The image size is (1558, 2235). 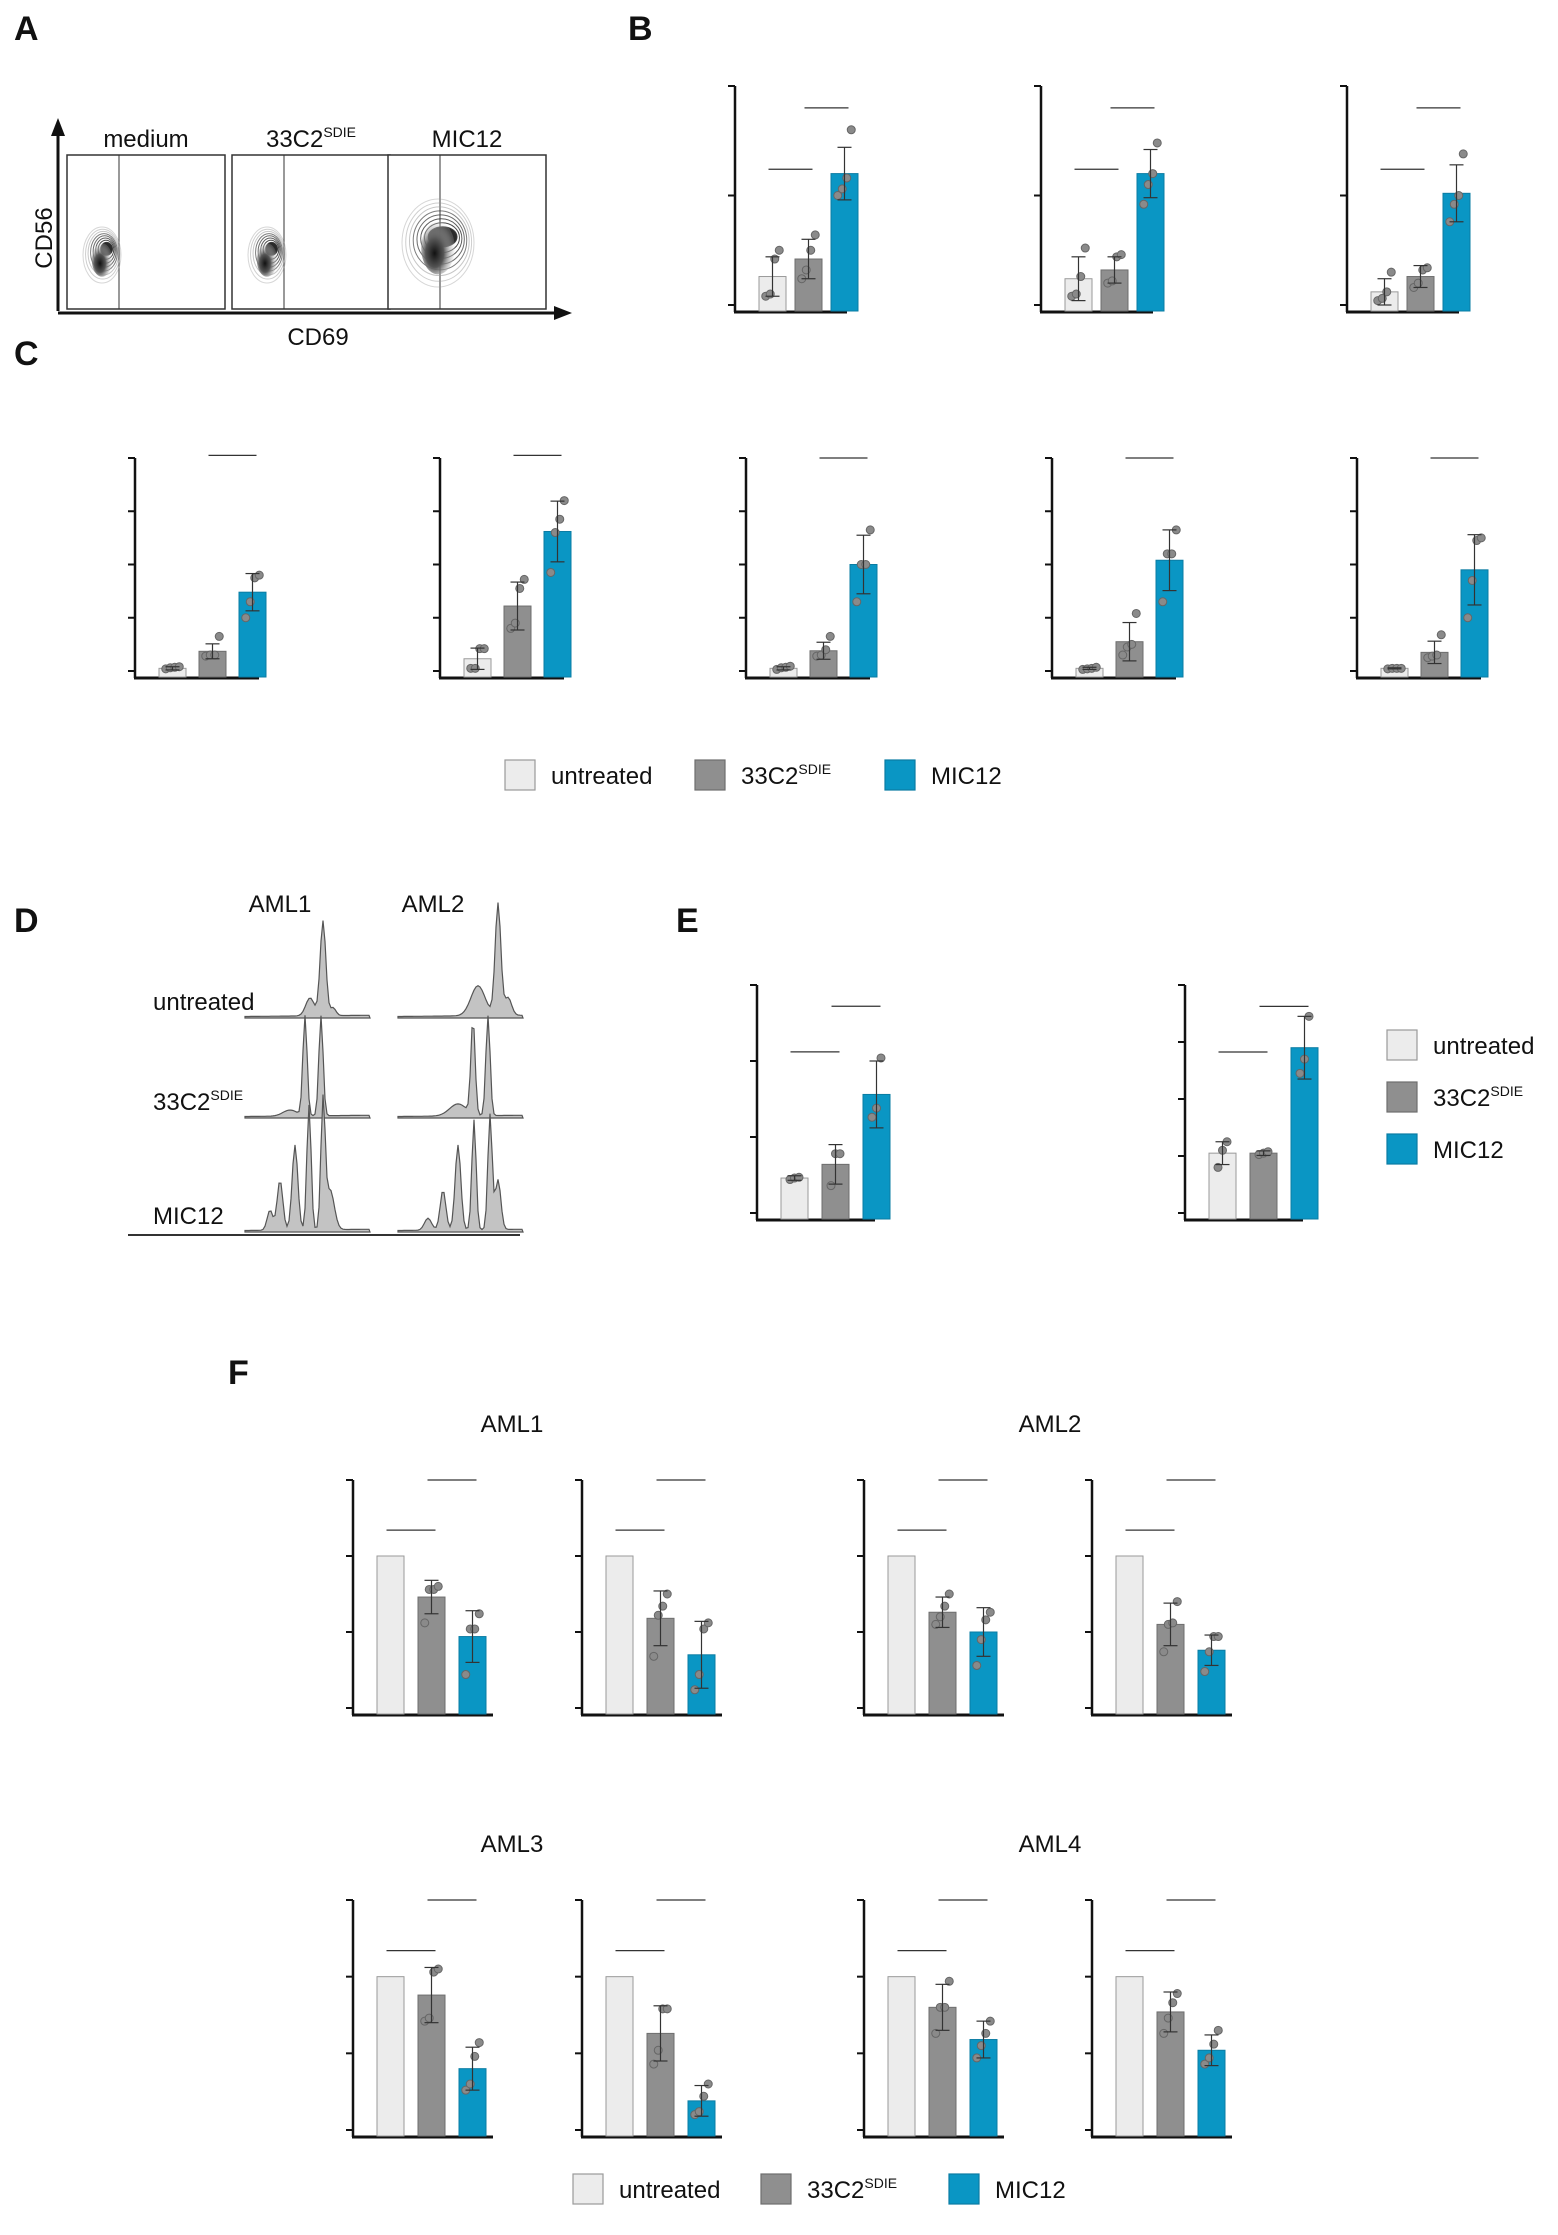 What do you see at coordinates (198, 1101) in the screenshot?
I see `histogram-row-label: 33C2SDIE` at bounding box center [198, 1101].